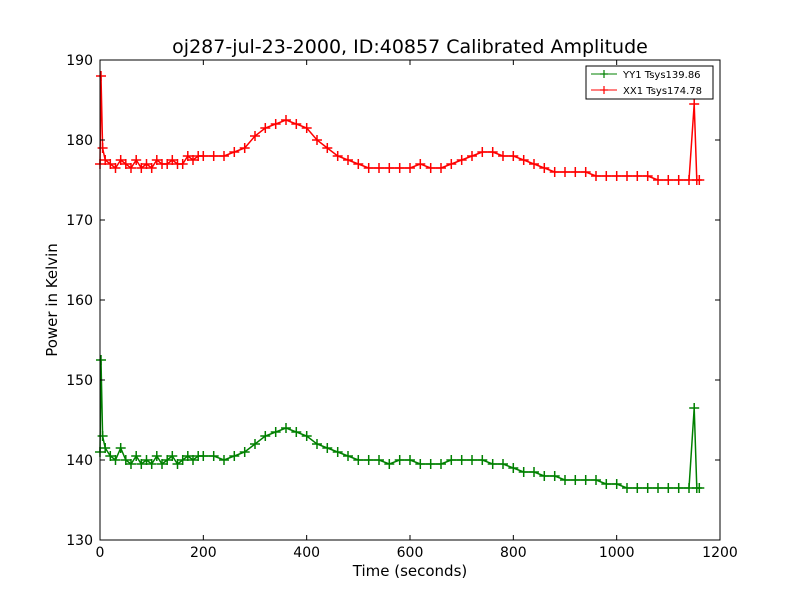 The height and width of the screenshot is (600, 800). What do you see at coordinates (79, 141) in the screenshot?
I see `y-tick-label: 180` at bounding box center [79, 141].